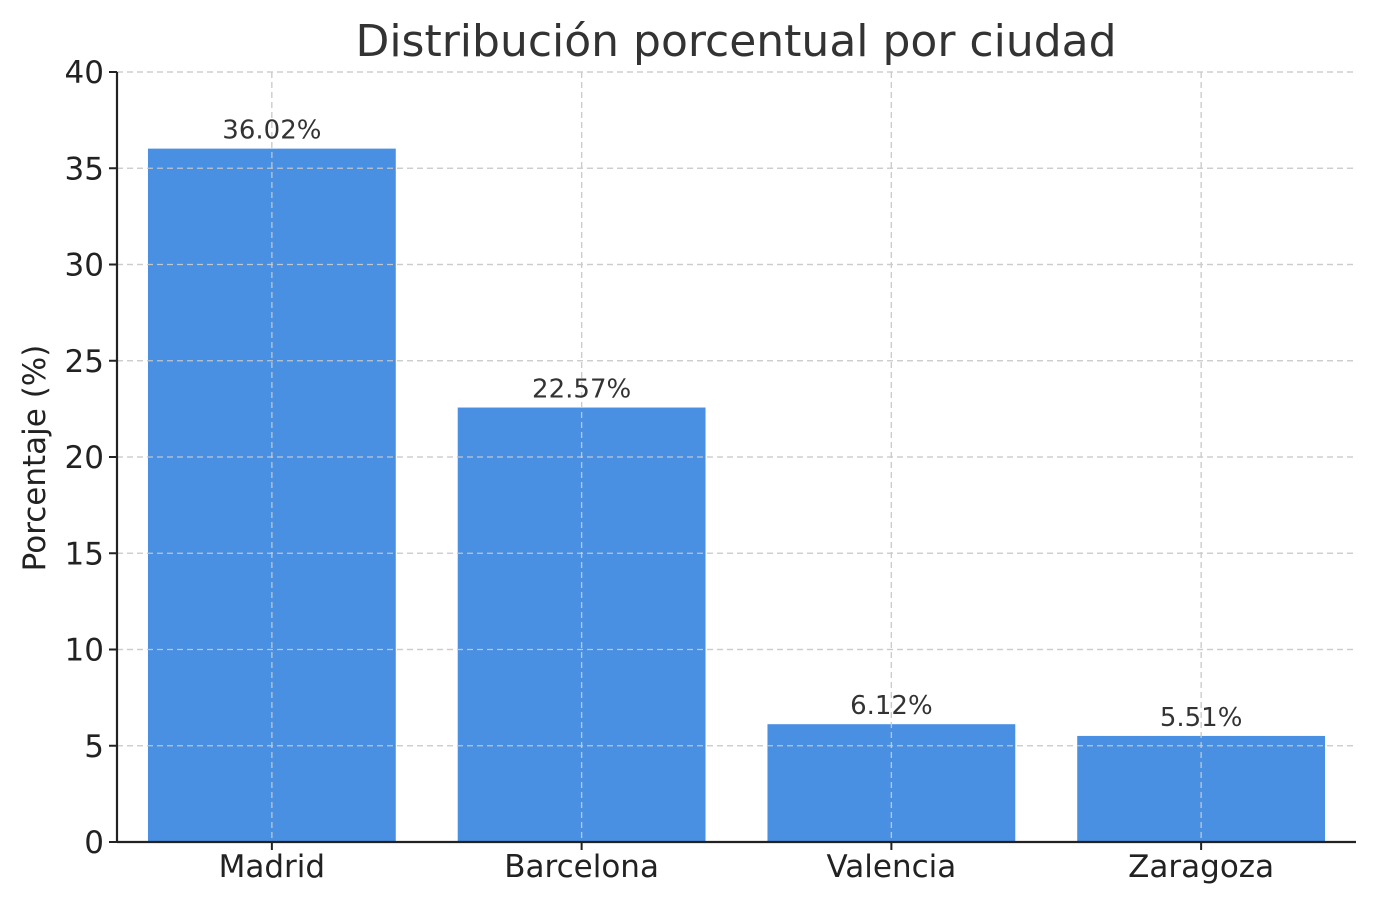  What do you see at coordinates (84, 266) in the screenshot?
I see `y-tick-label: 30` at bounding box center [84, 266].